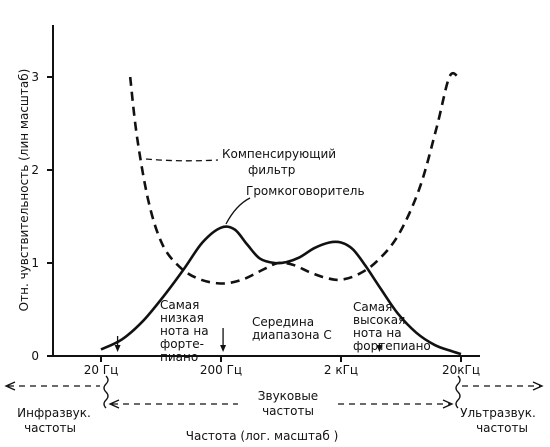 This screenshot has width=550, height=447. What do you see at coordinates (35, 263) in the screenshot?
I see `y-tick-label: 1` at bounding box center [35, 263].